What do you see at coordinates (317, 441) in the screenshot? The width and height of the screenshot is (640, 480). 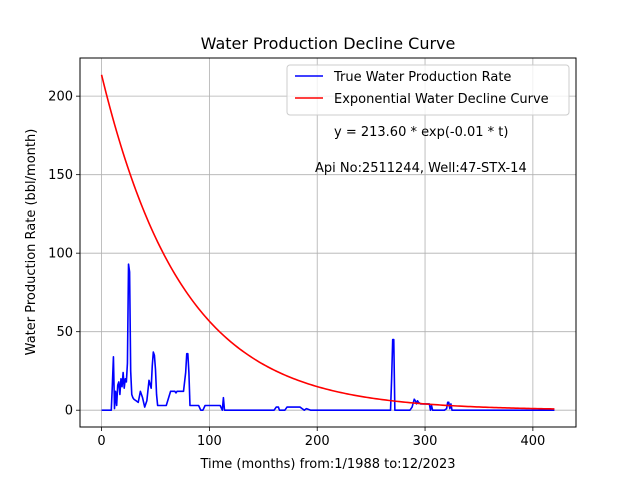 I see `x-tick-label: 200` at bounding box center [317, 441].